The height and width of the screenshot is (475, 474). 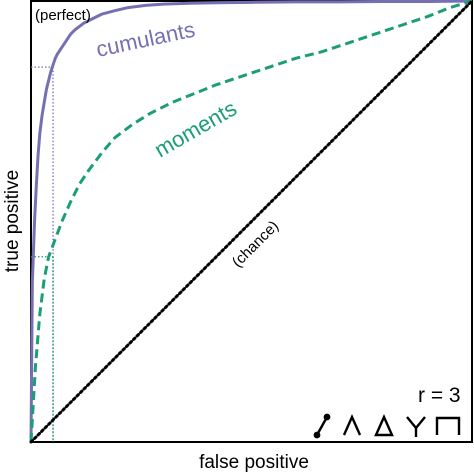 I want to click on chance-label: (chance), so click(x=255, y=244).